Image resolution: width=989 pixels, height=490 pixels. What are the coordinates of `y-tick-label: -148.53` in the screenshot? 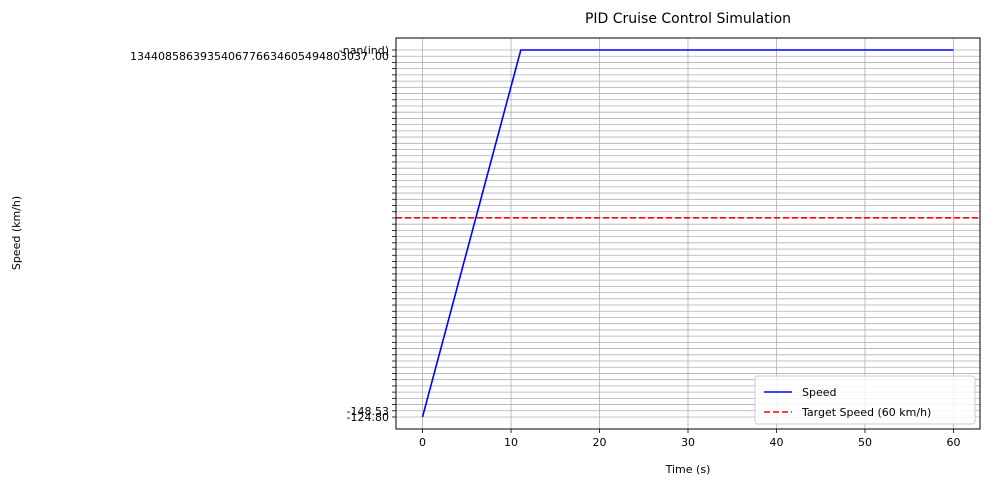 It's located at (368, 411).